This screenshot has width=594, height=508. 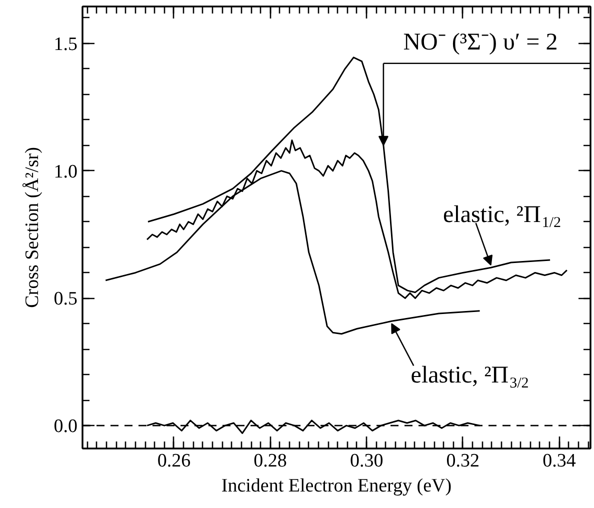 What do you see at coordinates (66, 427) in the screenshot?
I see `y-tick-label: 0.0` at bounding box center [66, 427].